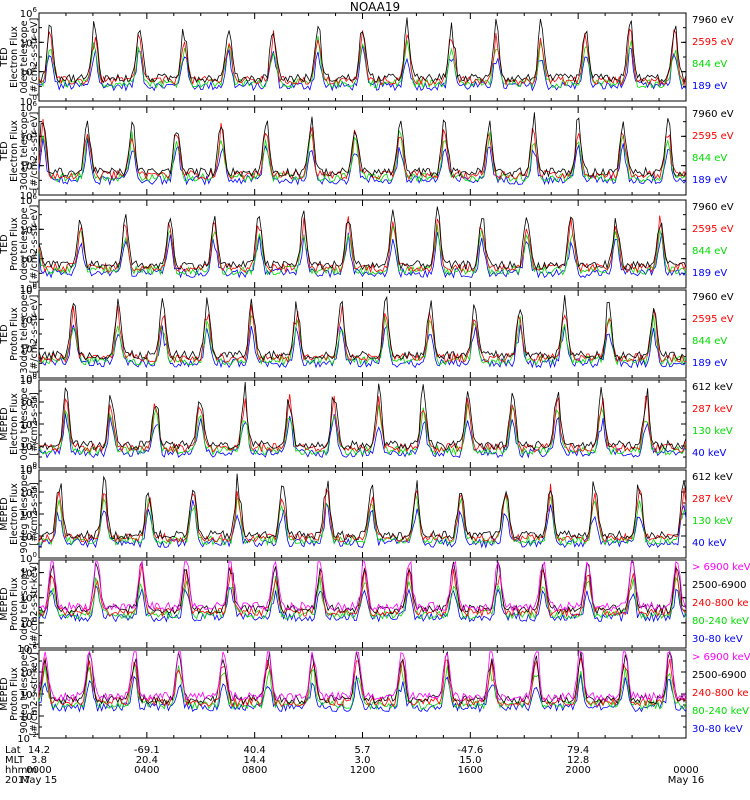  I want to click on footer-hhmm: 0400, so click(147, 770).